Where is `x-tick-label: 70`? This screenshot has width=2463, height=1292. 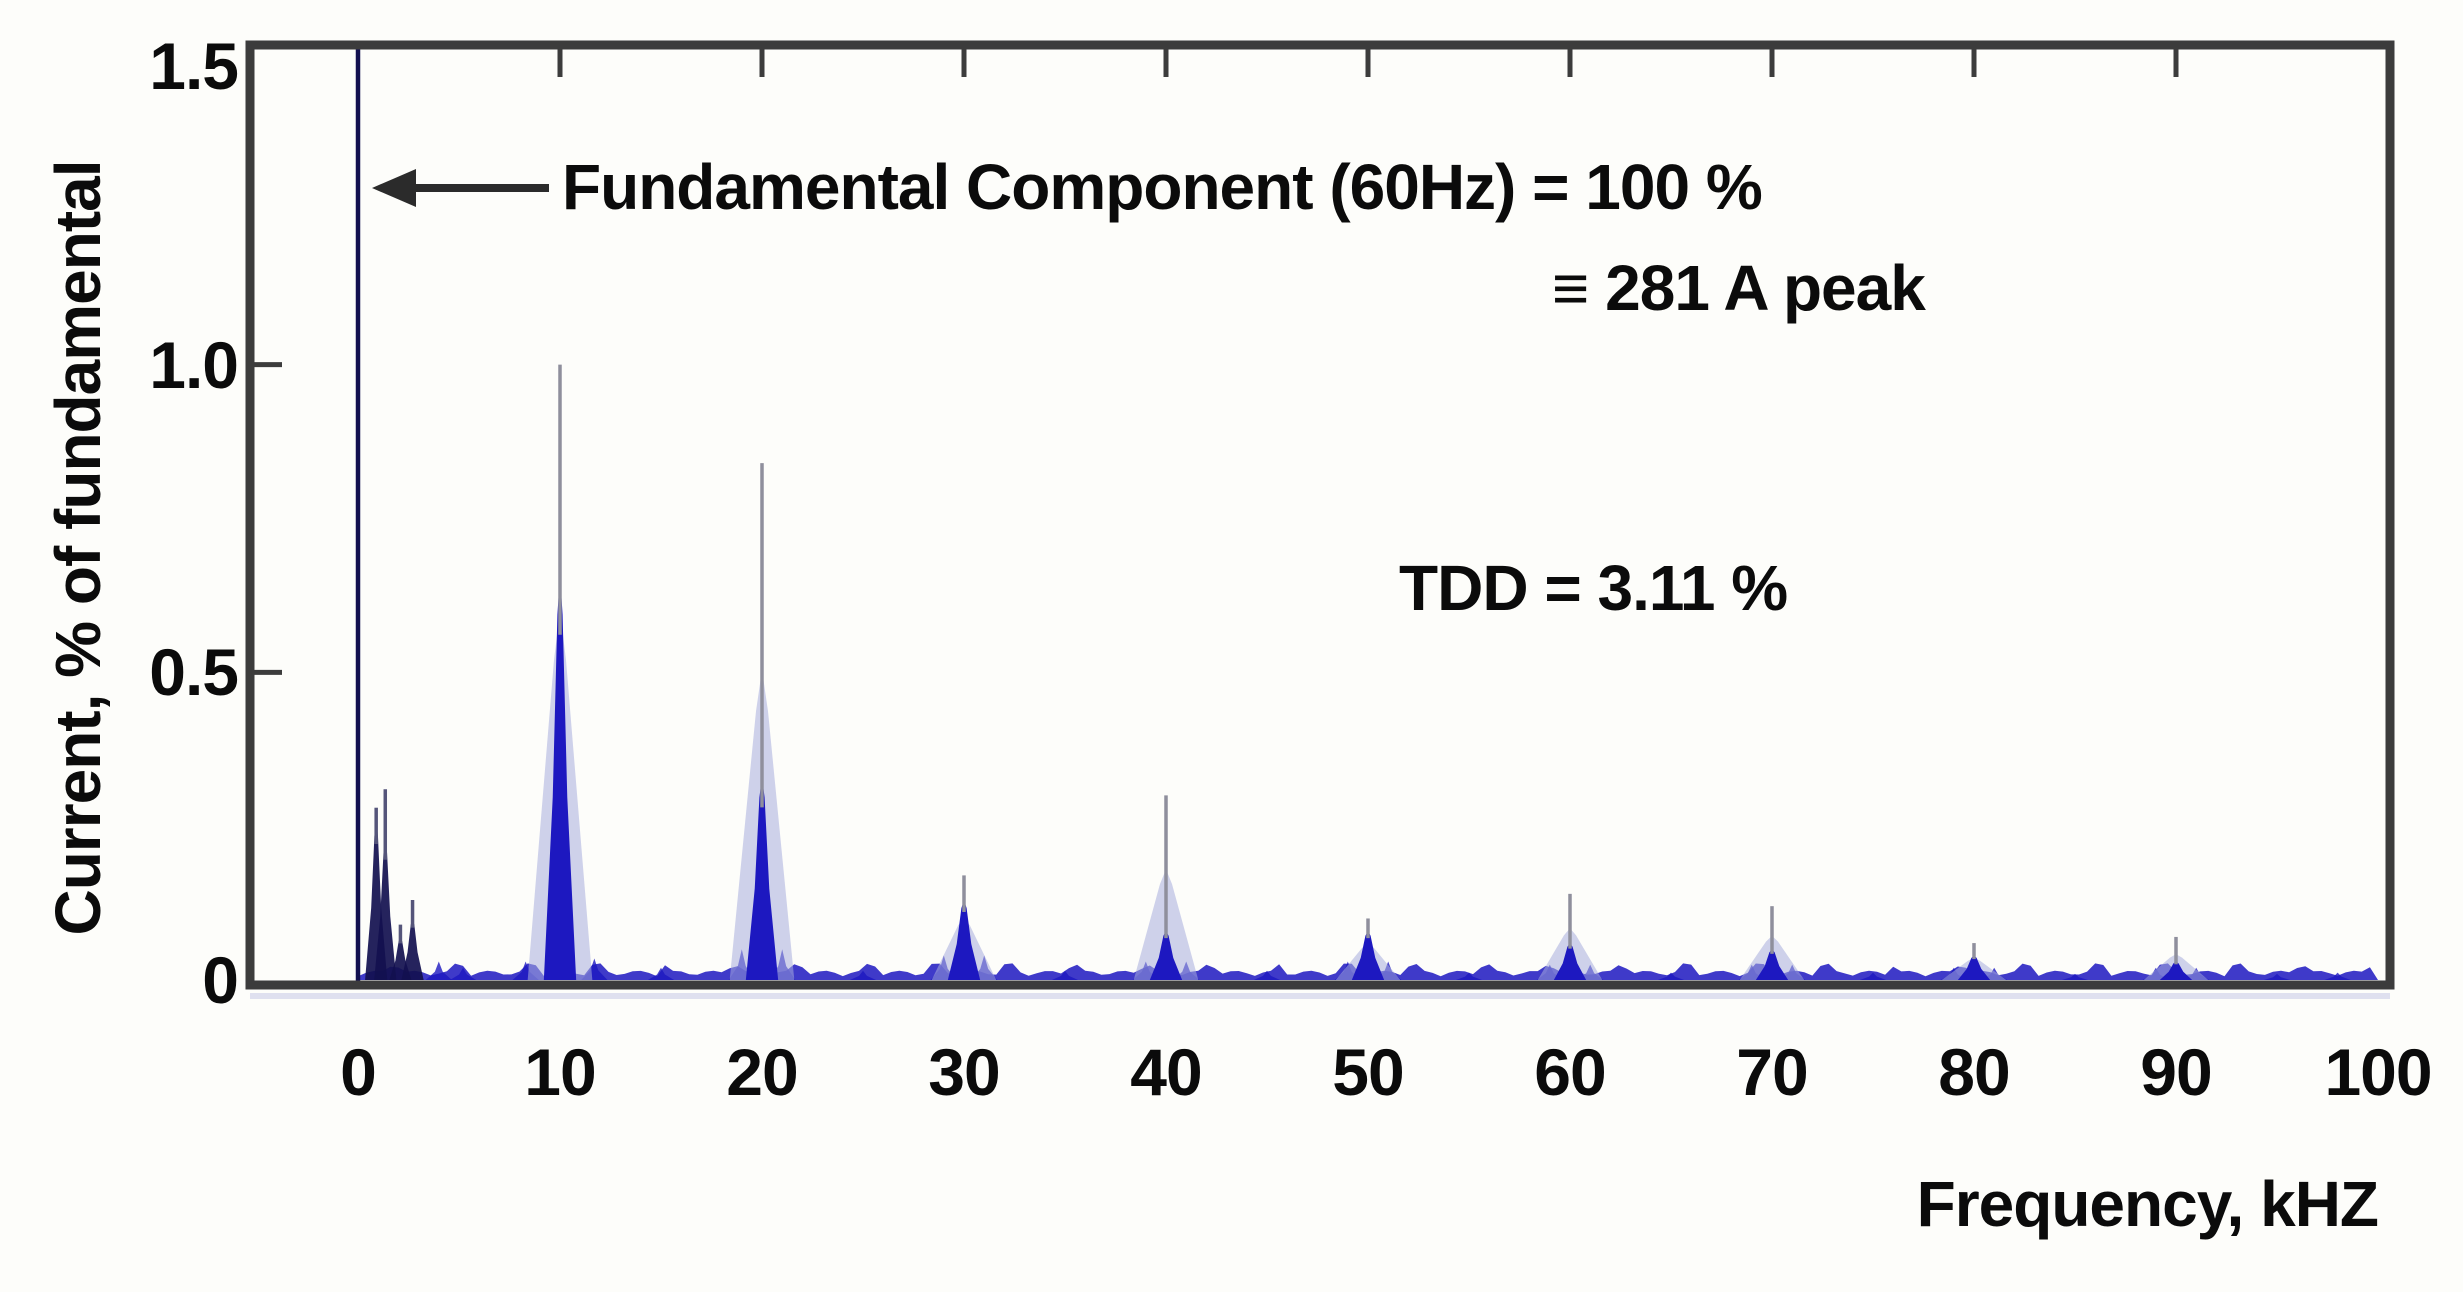
x-tick-label: 70 is located at coordinates (1772, 1072).